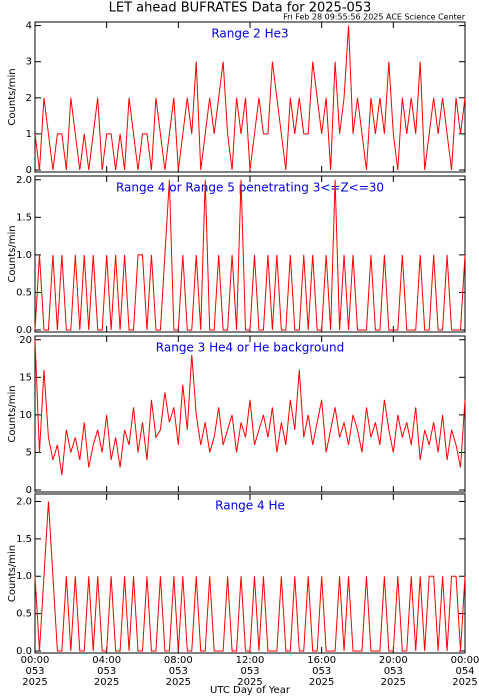 This screenshot has width=479, height=700. I want to click on x-axis-label: UTC Day of Year, so click(250, 690).